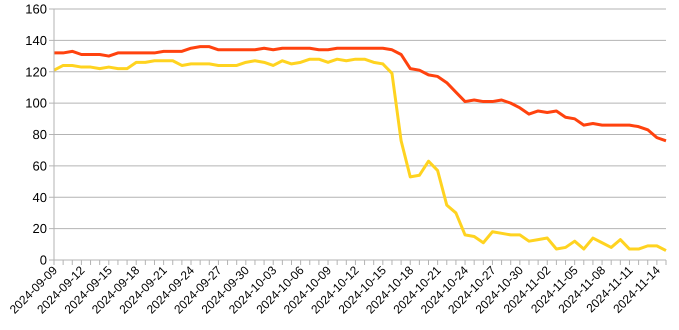 This screenshot has height=330, width=679. Describe the element at coordinates (36, 72) in the screenshot. I see `y-tick-label: 120` at that location.